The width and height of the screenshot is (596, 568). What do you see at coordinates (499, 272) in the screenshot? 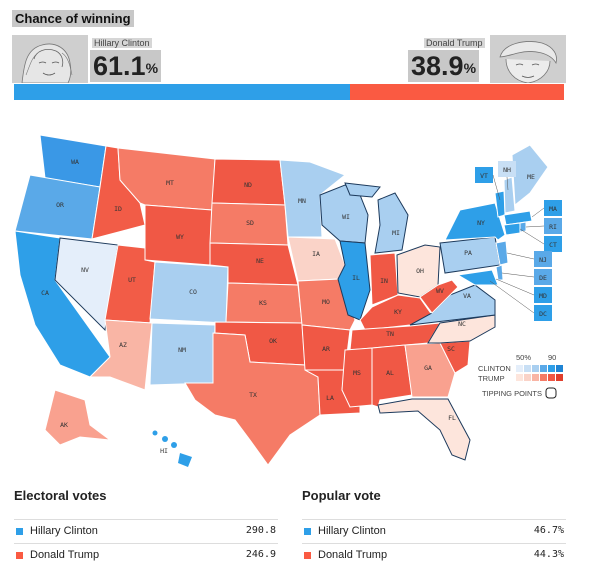
I see `state-de` at bounding box center [499, 272].